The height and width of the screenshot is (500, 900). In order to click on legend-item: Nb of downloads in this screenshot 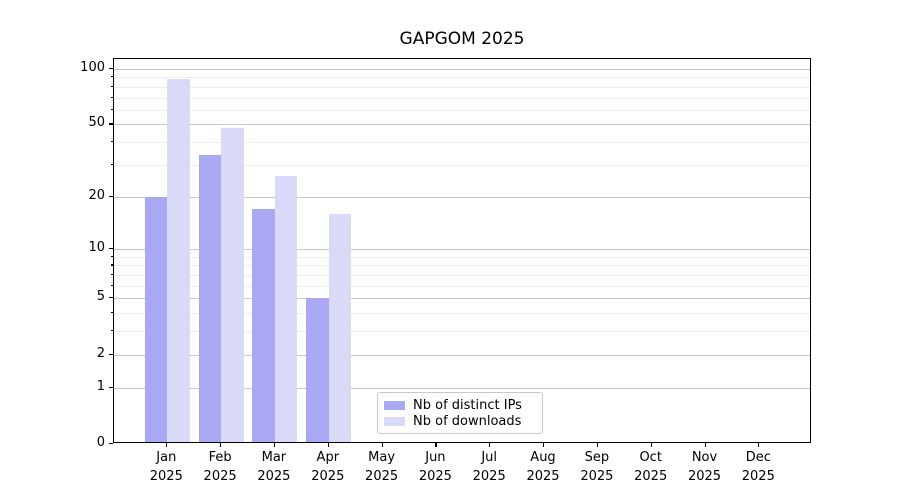, I will do `click(460, 421)`.